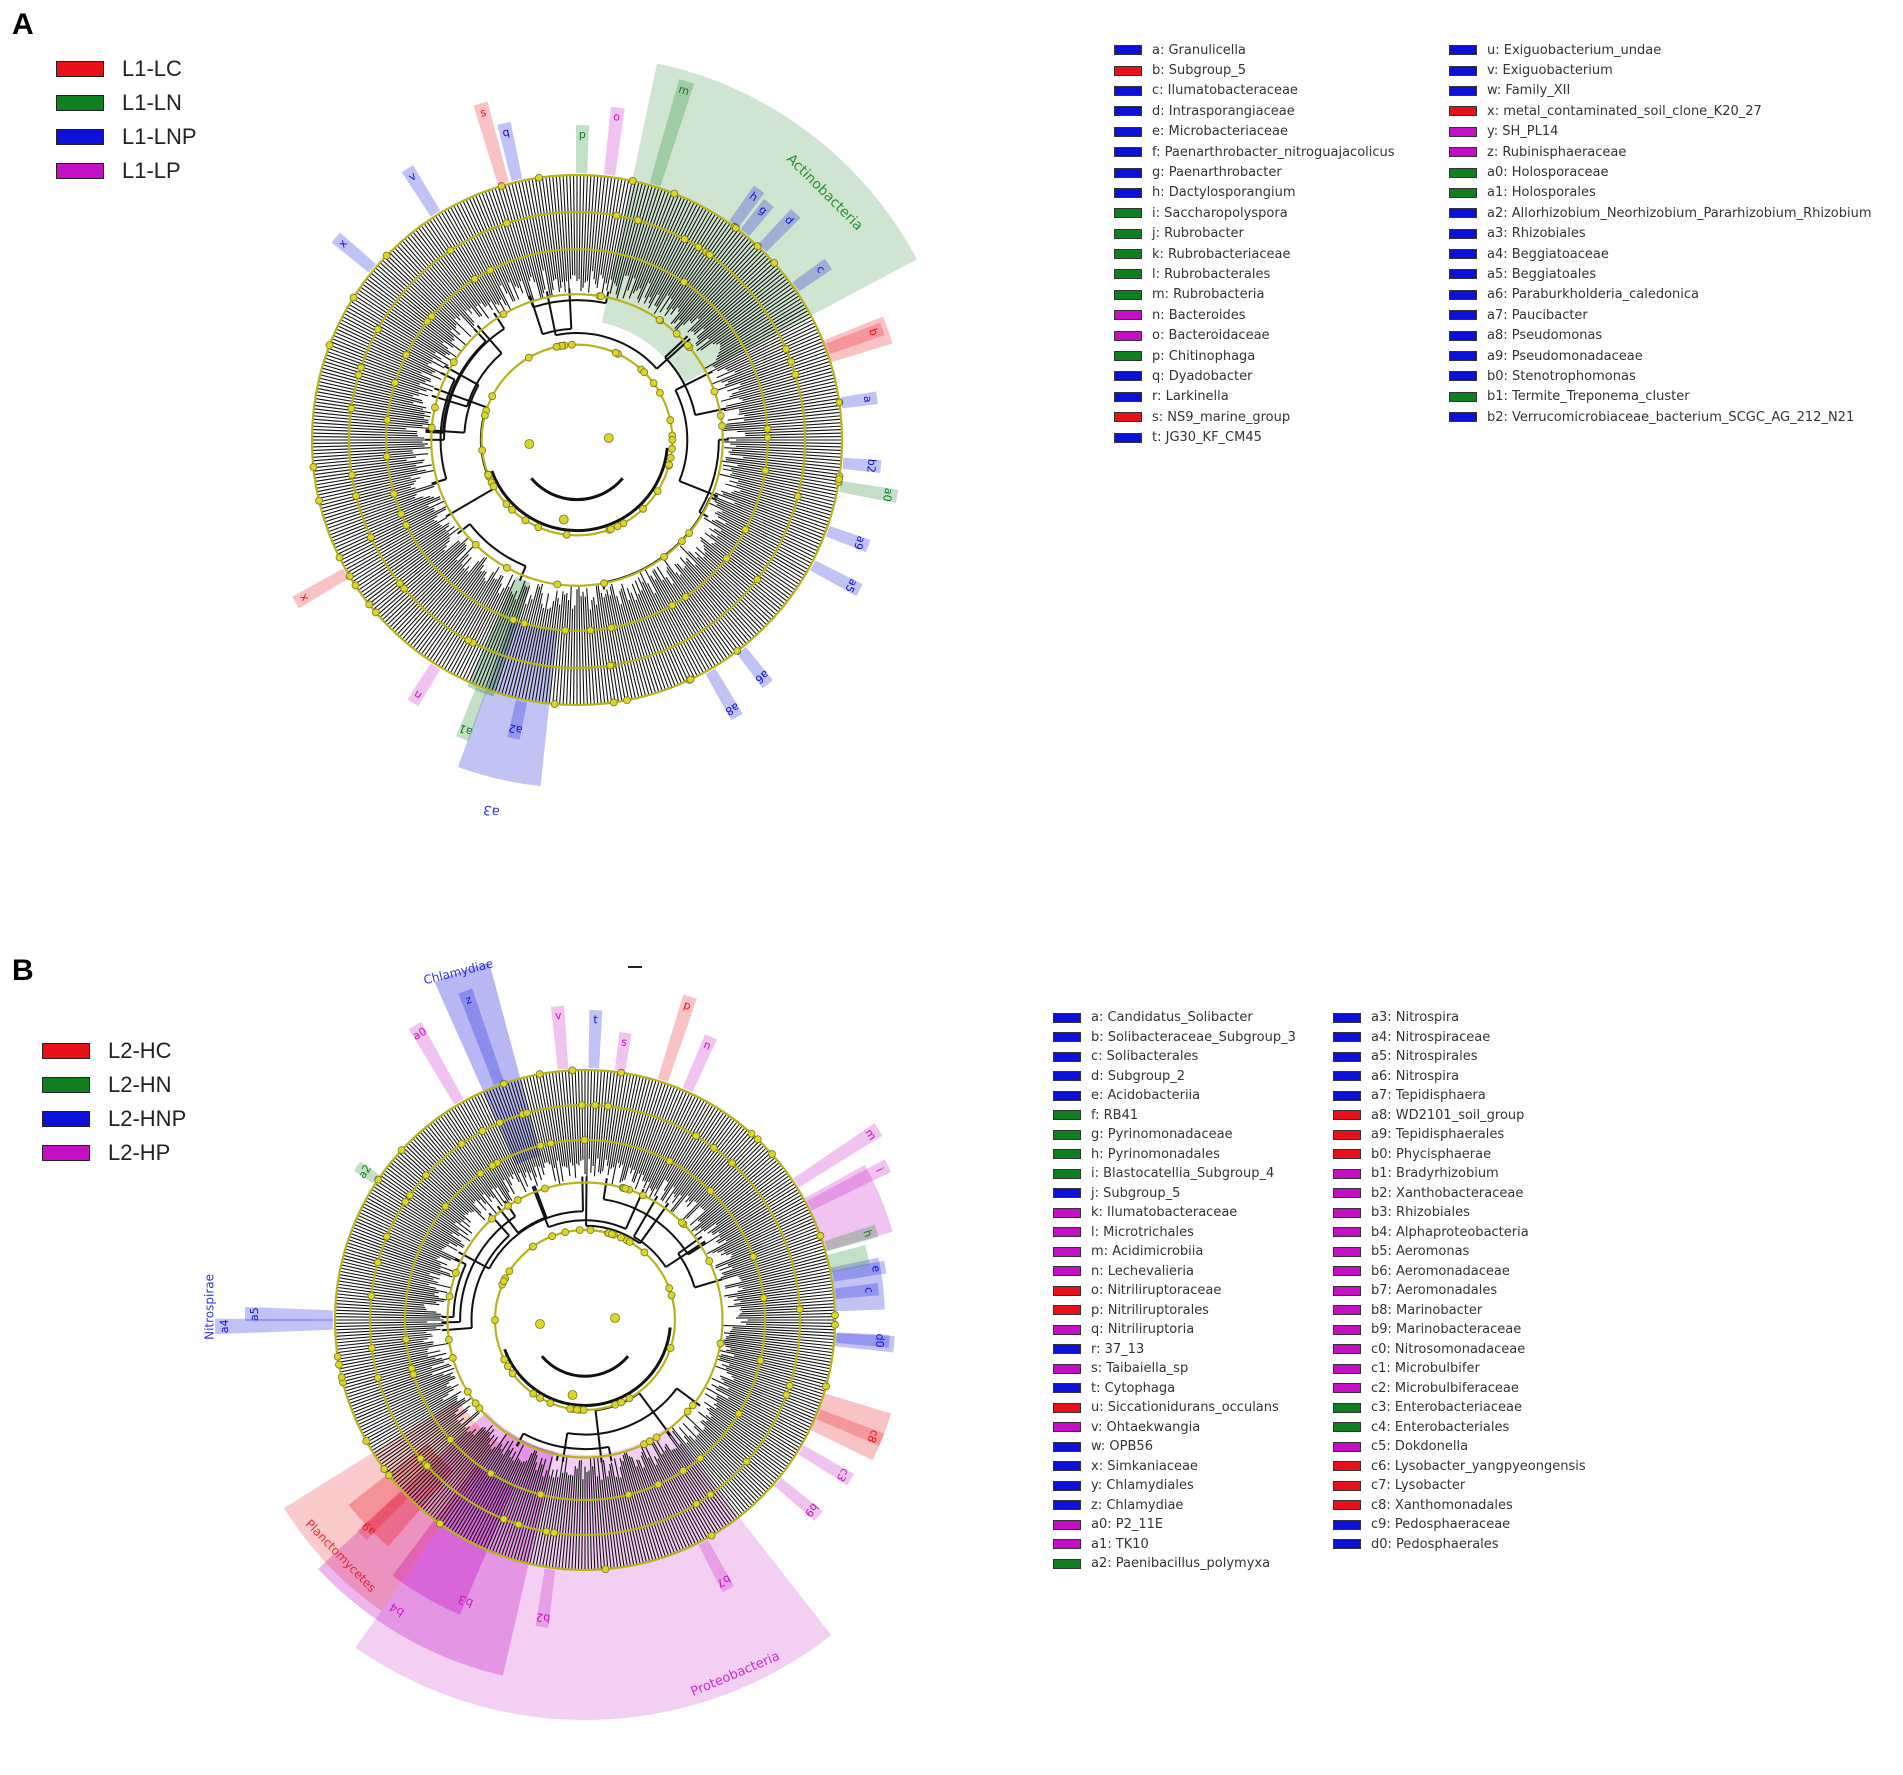  I want to click on clade-tag-label: s, so click(483, 113).